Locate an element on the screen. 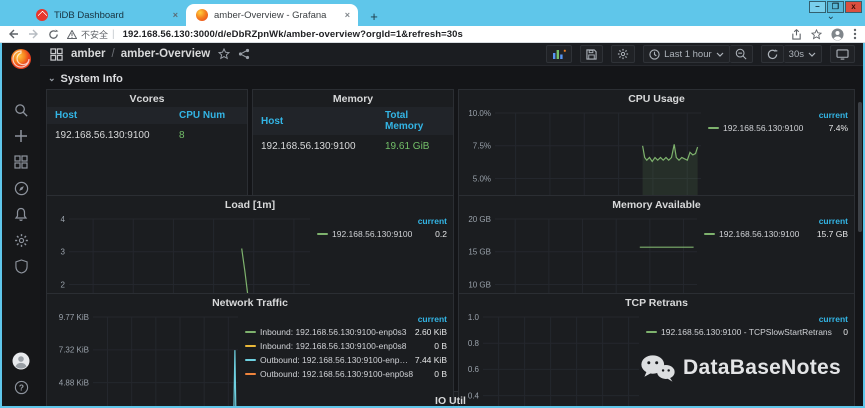  tab-search-chevron-icon: ⌄ is located at coordinates (830, 16).